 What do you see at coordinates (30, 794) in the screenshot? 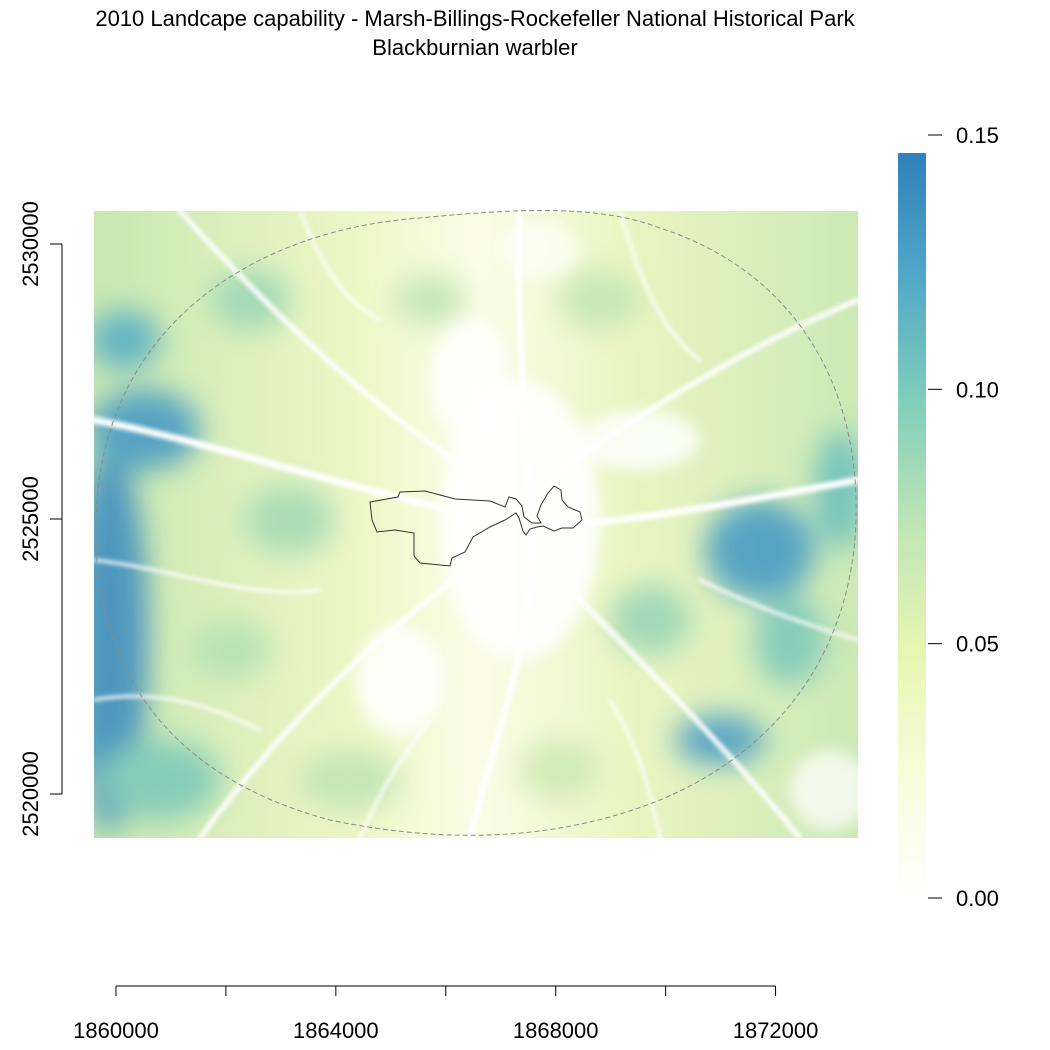
I see `y-tick-label: 2520000` at bounding box center [30, 794].